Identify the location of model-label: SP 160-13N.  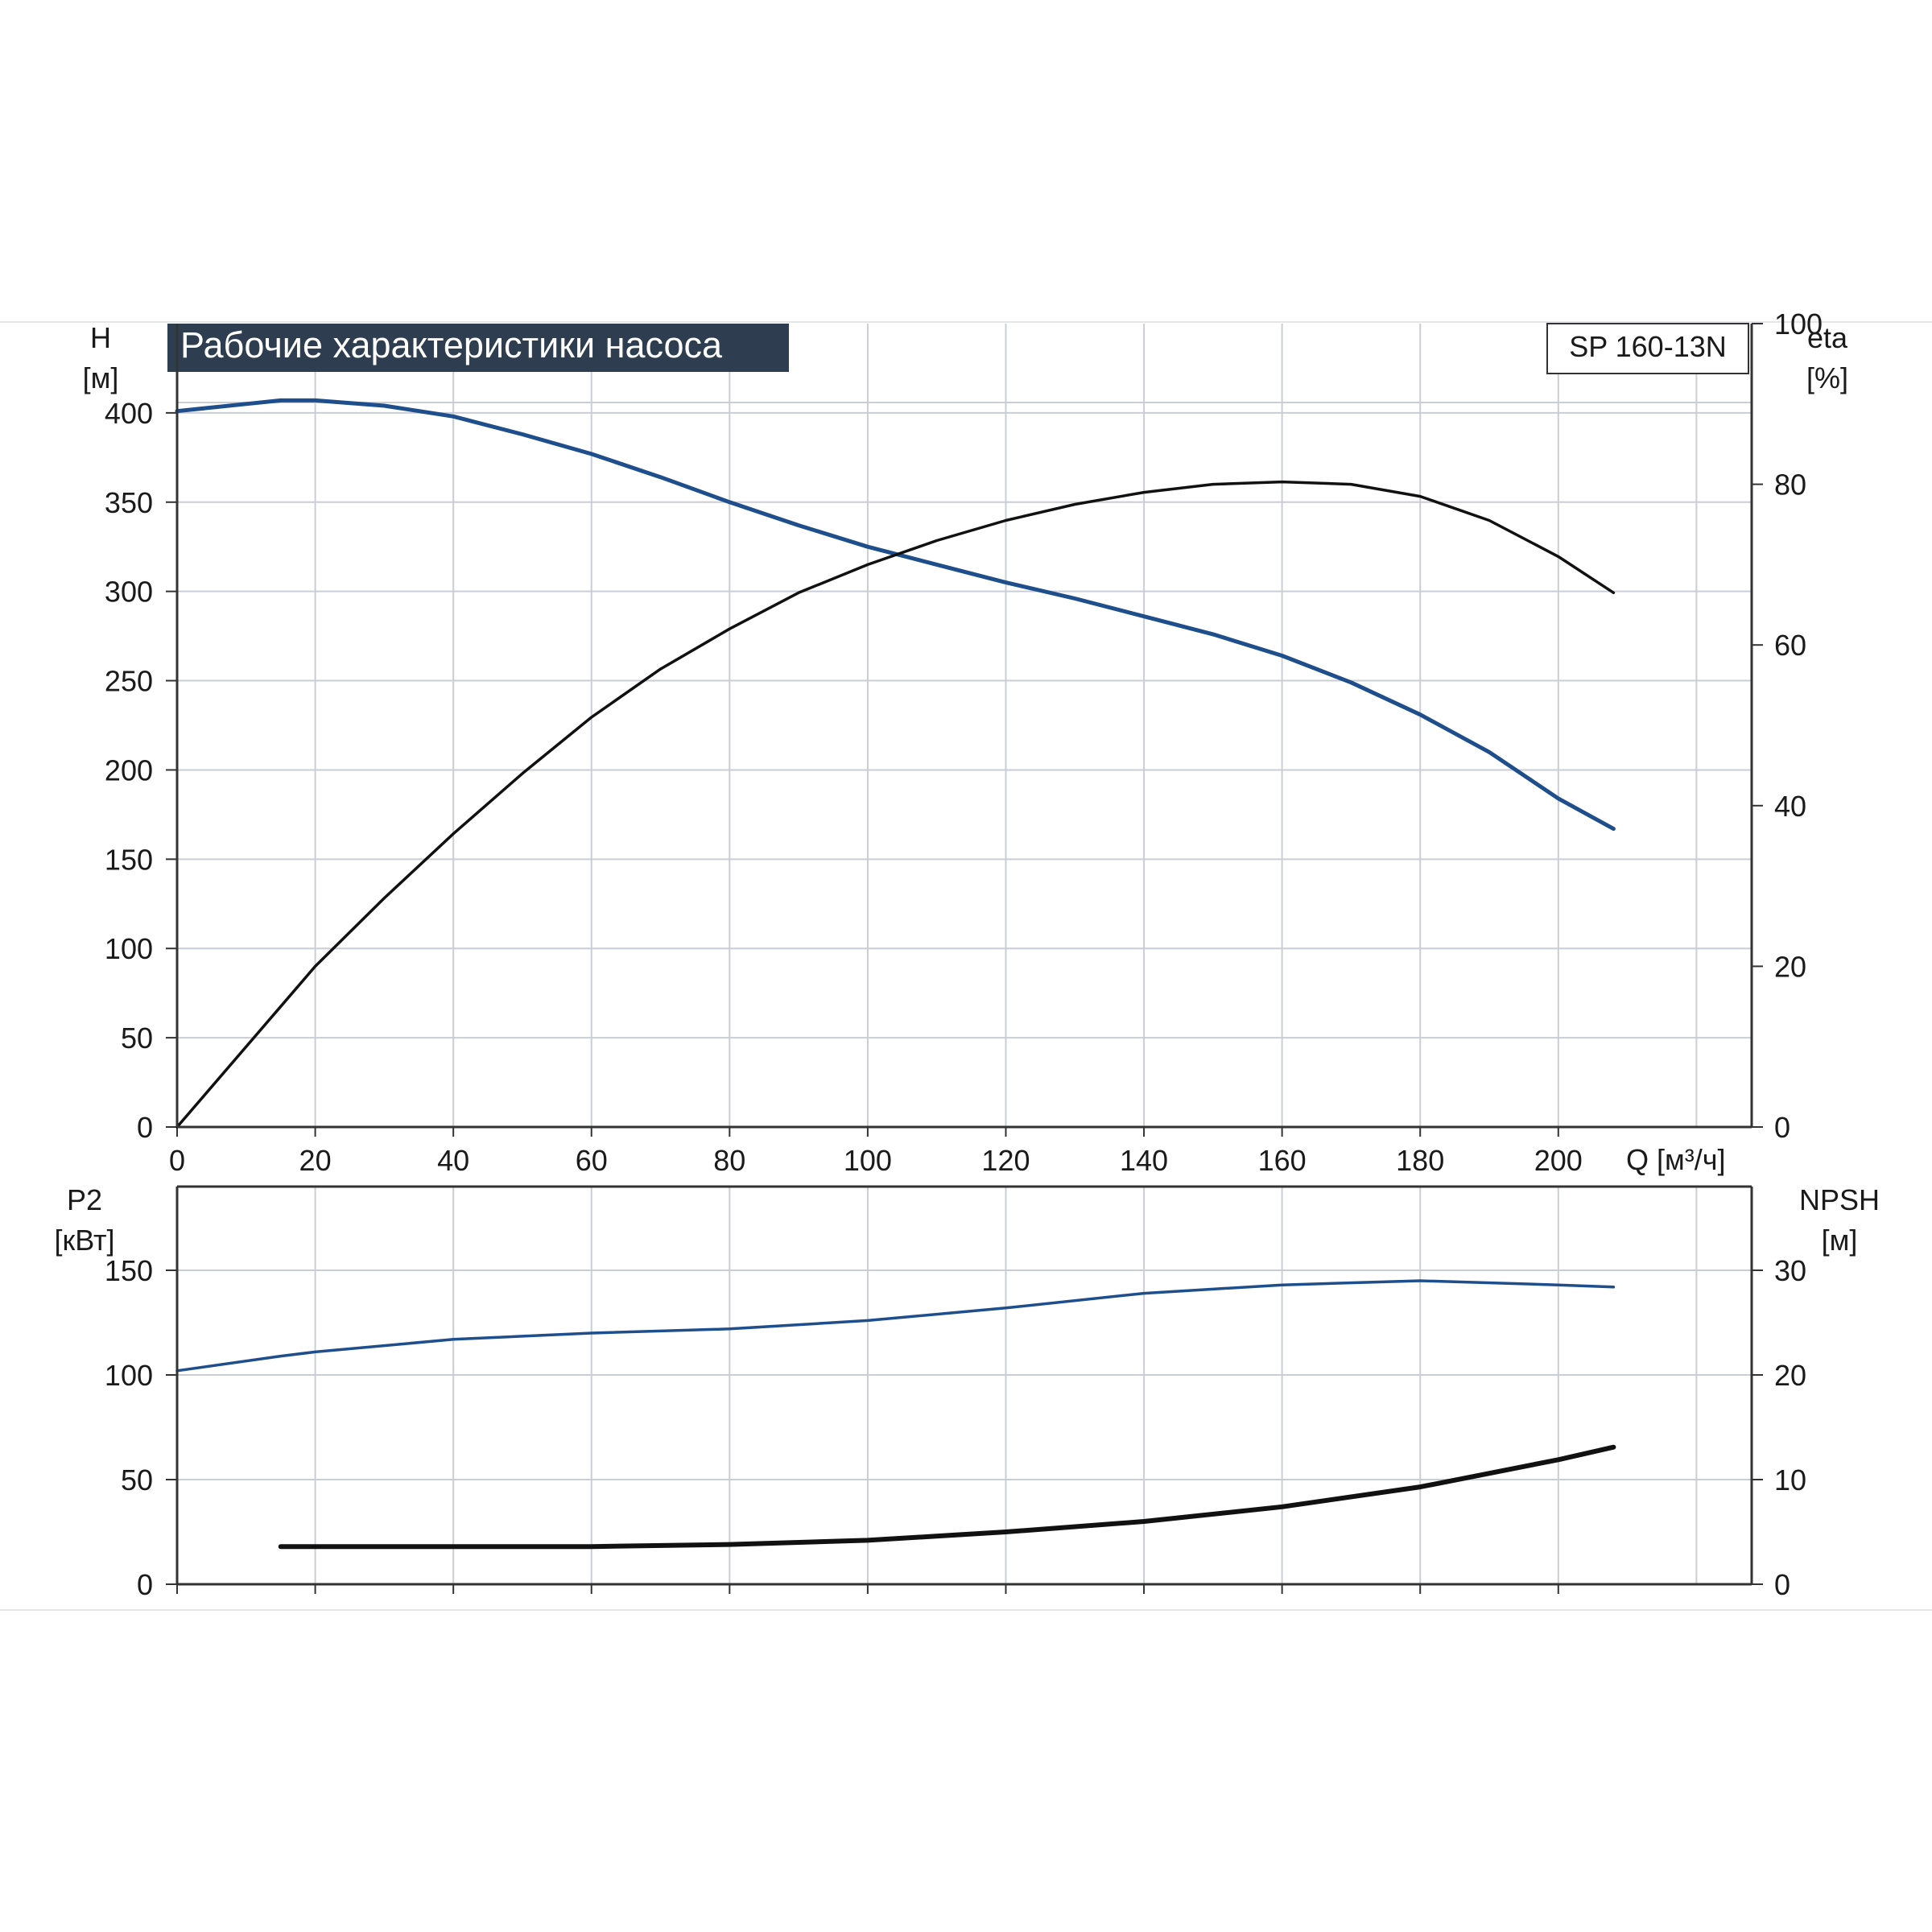
(1647, 346).